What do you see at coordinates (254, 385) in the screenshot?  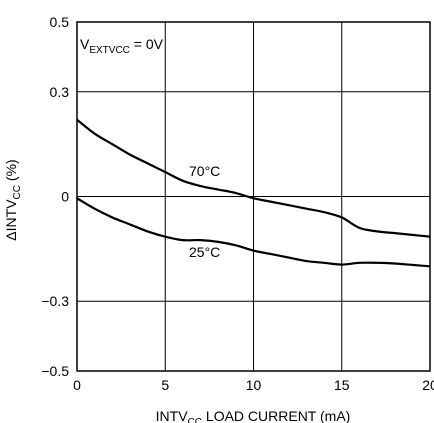 I see `x-tick-label: 10` at bounding box center [254, 385].